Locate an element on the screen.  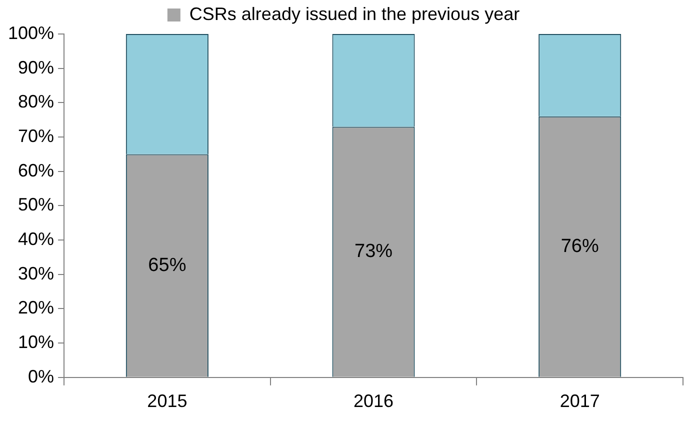
y-tick-label: 50% is located at coordinates (36, 204).